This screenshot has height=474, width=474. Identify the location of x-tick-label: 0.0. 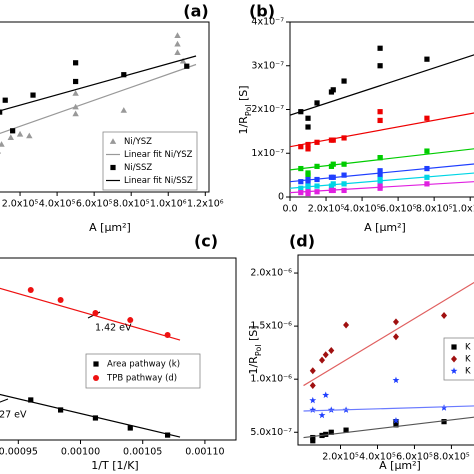
(289, 209).